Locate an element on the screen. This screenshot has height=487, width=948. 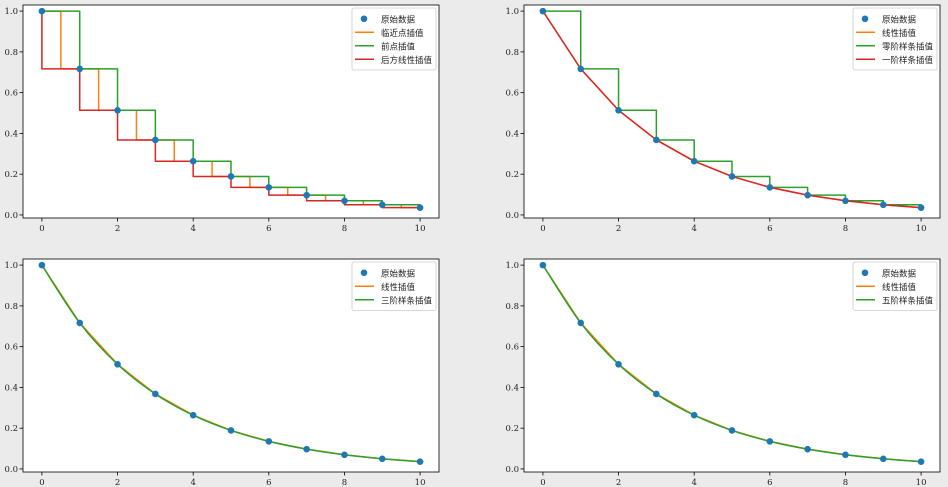
legend-label: 一阶样条插值 is located at coordinates (908, 60).